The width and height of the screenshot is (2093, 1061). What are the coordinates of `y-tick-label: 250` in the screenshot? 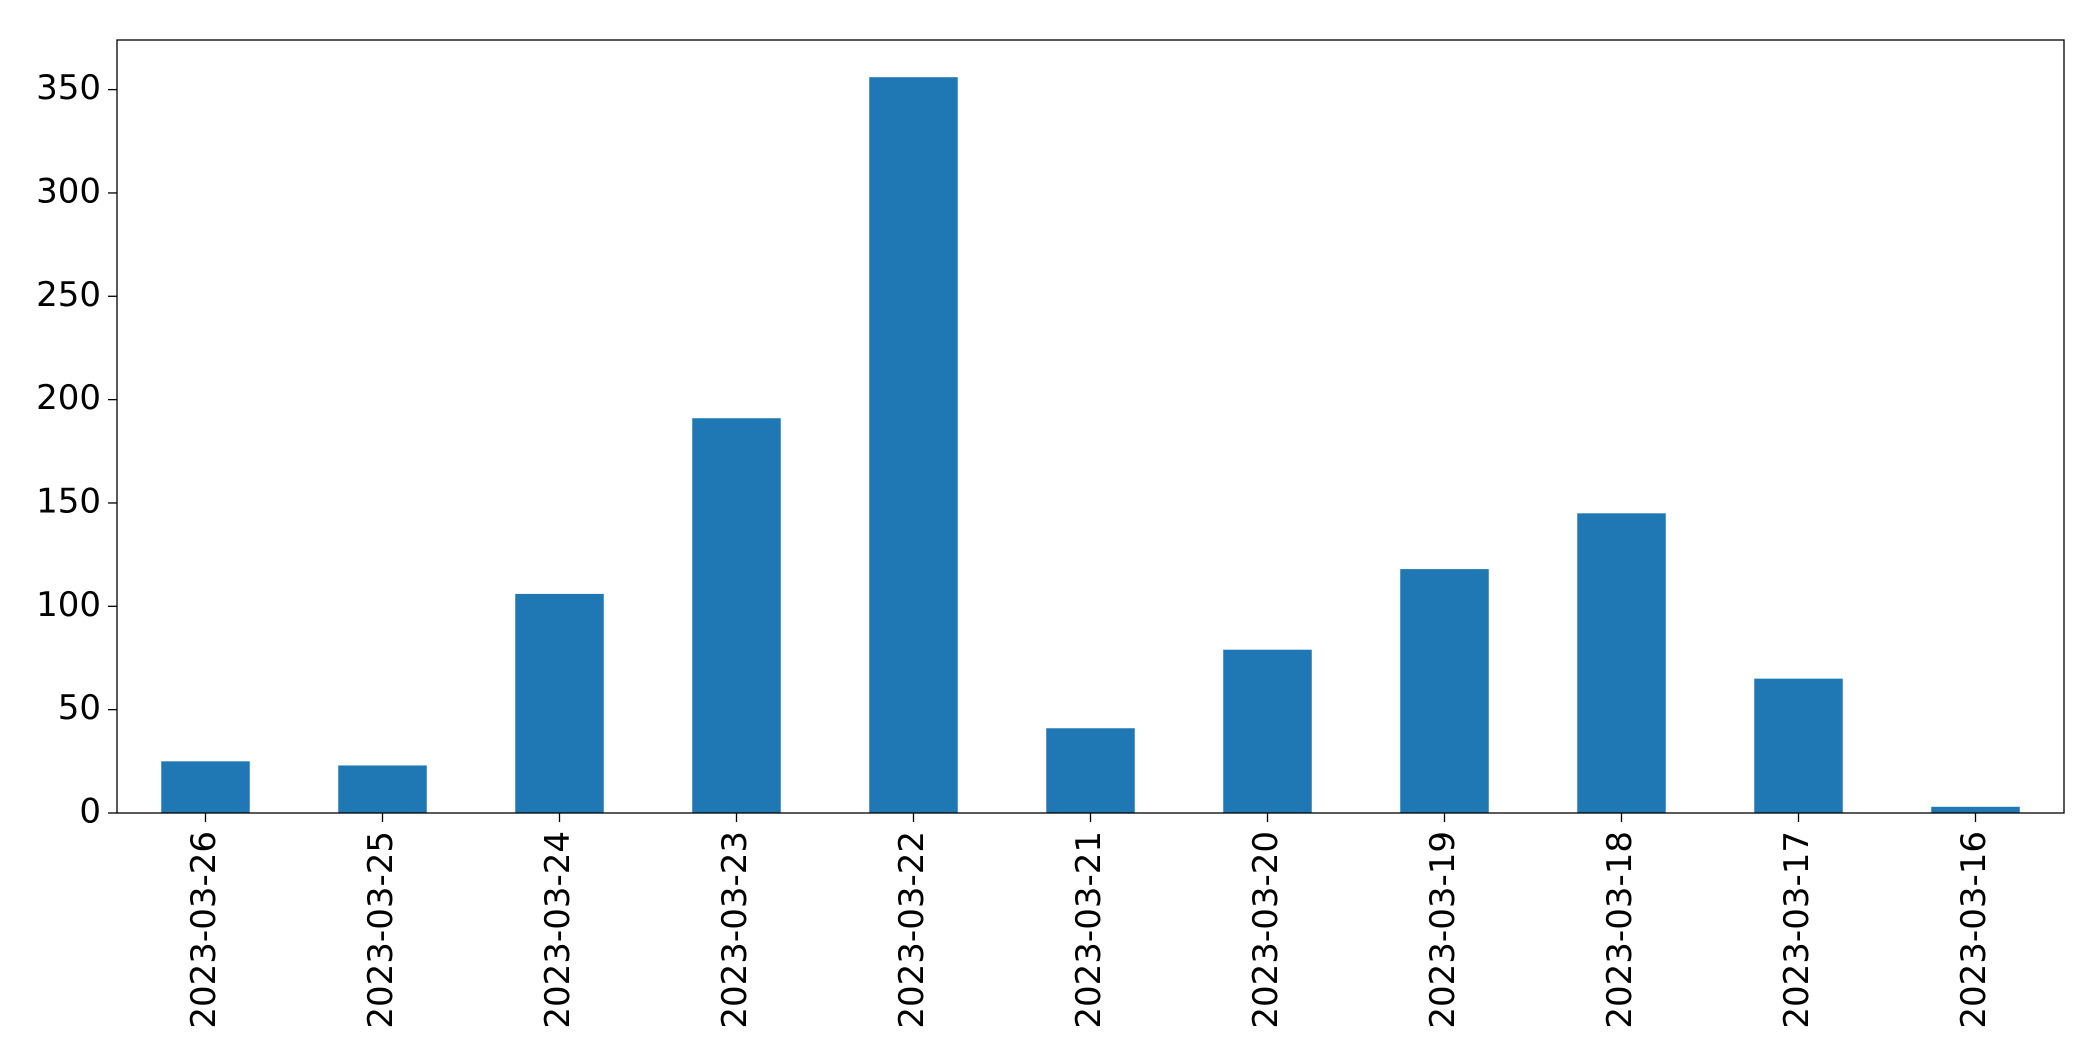 It's located at (68, 295).